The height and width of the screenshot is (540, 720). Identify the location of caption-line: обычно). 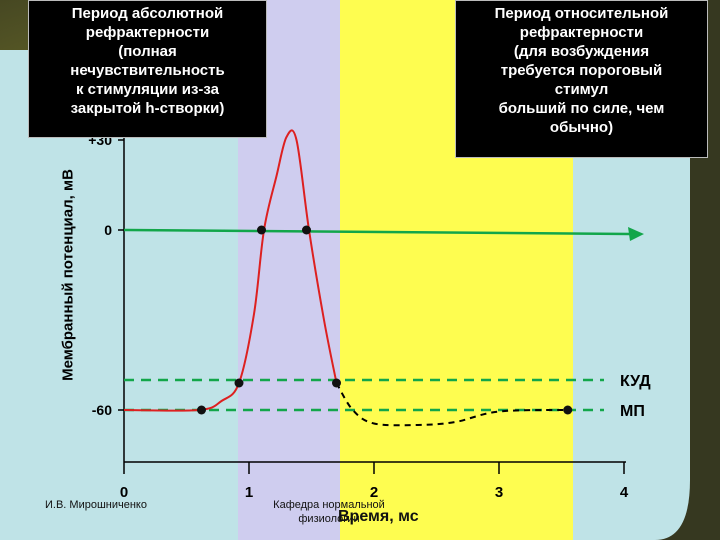
(581, 127).